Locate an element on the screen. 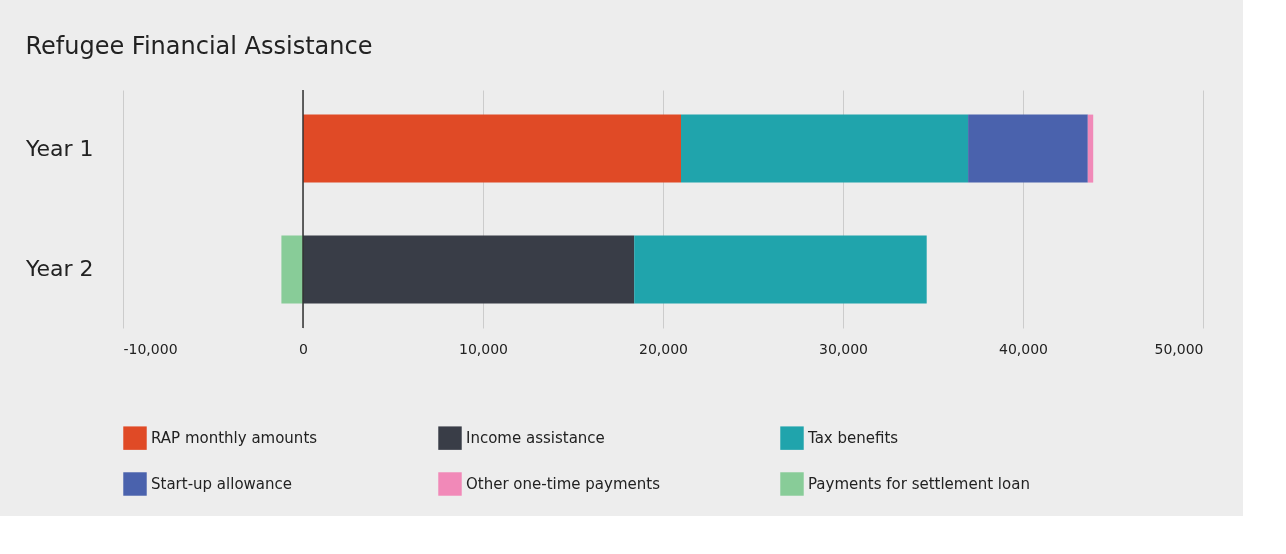  legend-label: Tax benefits is located at coordinates (853, 438).